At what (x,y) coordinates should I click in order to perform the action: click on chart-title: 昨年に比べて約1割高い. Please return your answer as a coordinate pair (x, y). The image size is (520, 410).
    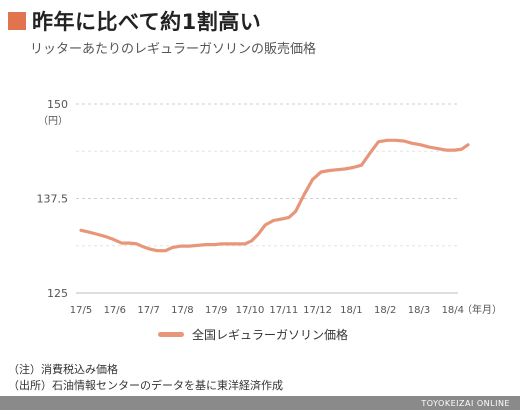
    Looking at the image, I should click on (147, 22).